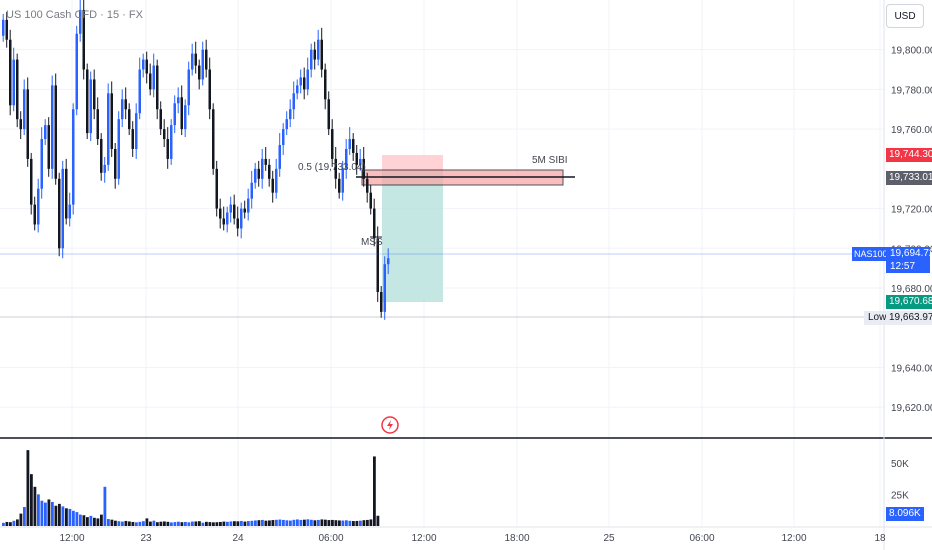 This screenshot has height=550, width=932. What do you see at coordinates (905, 514) in the screenshot?
I see `volume-value-tag: 8.096K` at bounding box center [905, 514].